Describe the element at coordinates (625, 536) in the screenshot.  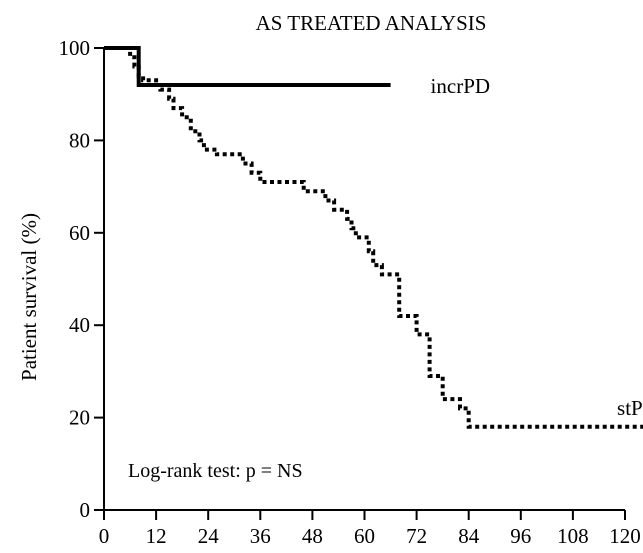
I see `x-tick-label: 120` at that location.